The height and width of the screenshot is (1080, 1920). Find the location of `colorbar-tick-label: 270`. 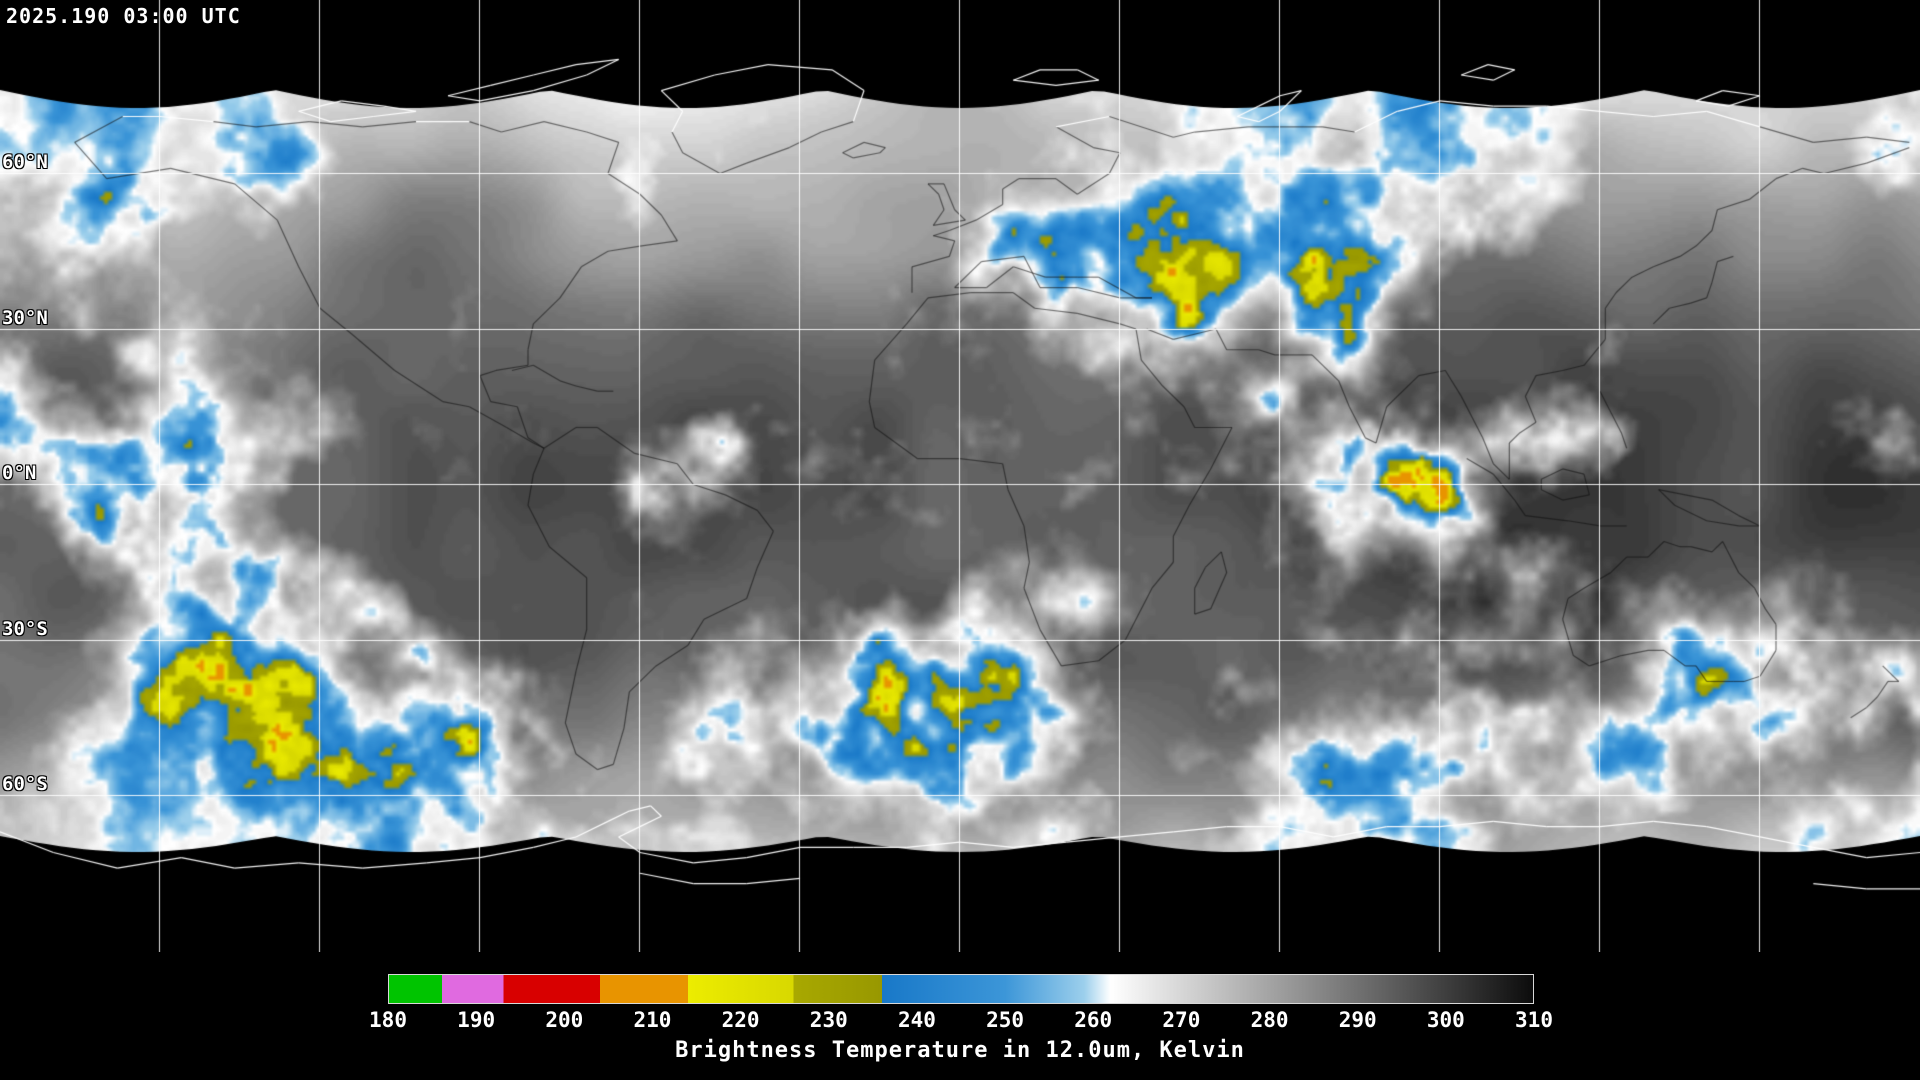

colorbar-tick-label: 270 is located at coordinates (1181, 1020).